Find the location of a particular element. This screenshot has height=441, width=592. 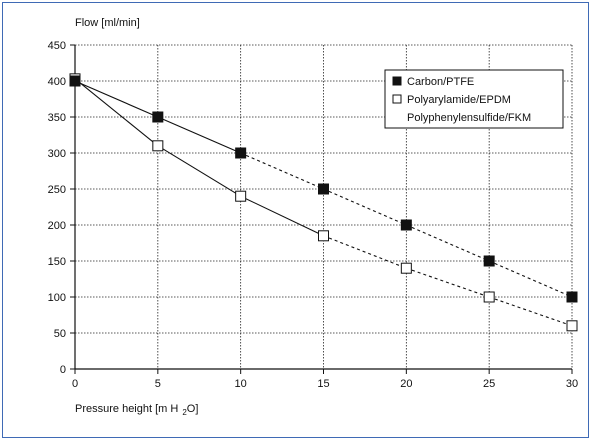

x-axis-title-subscript: 2 is located at coordinates (184, 412).